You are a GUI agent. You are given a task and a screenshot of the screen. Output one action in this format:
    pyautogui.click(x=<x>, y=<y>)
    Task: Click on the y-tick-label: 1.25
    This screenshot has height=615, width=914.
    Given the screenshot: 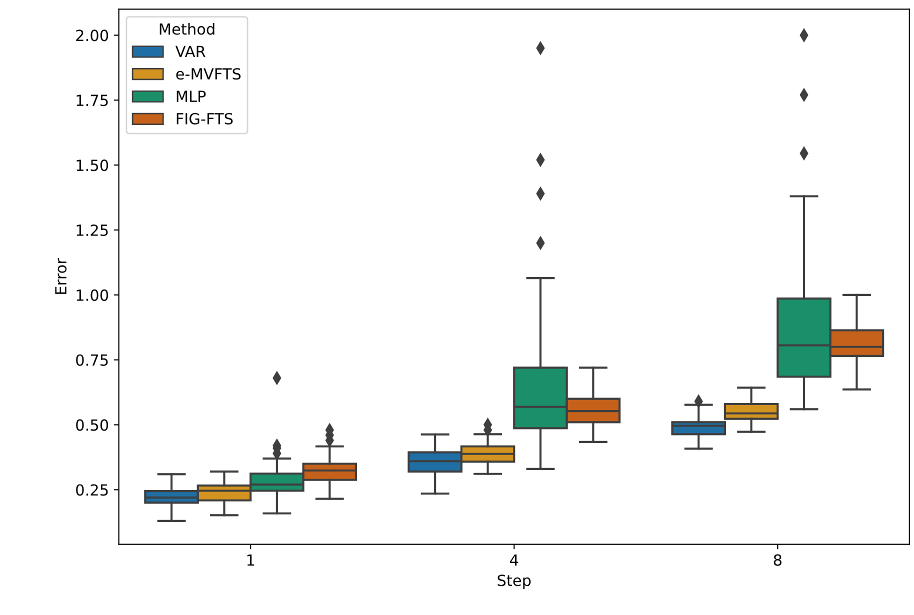 What is the action you would take?
    pyautogui.click(x=92, y=230)
    